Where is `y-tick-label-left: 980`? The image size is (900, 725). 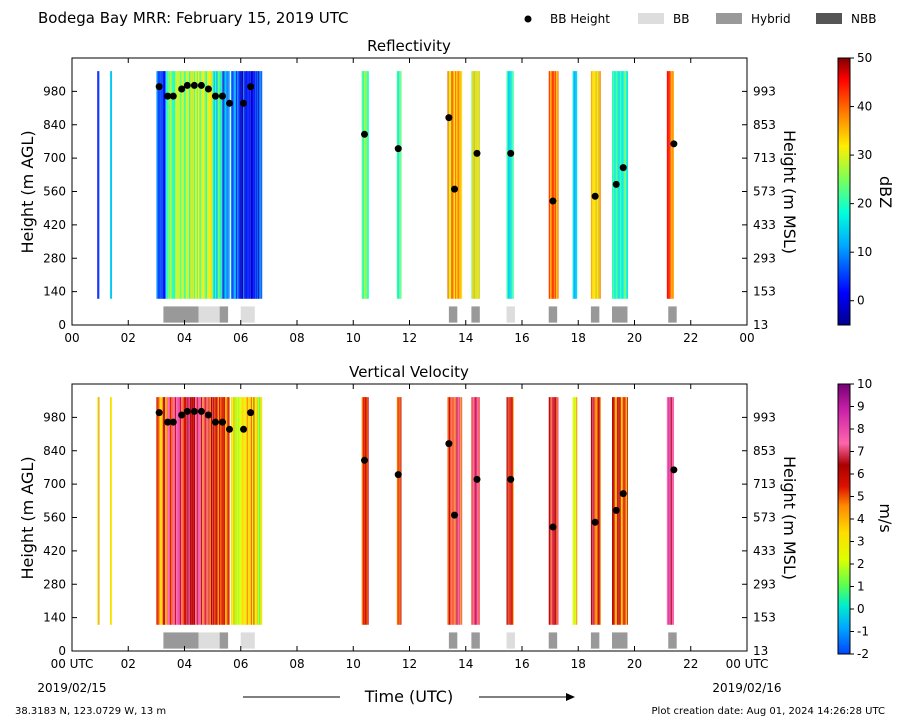
y-tick-label-left: 980 is located at coordinates (54, 417).